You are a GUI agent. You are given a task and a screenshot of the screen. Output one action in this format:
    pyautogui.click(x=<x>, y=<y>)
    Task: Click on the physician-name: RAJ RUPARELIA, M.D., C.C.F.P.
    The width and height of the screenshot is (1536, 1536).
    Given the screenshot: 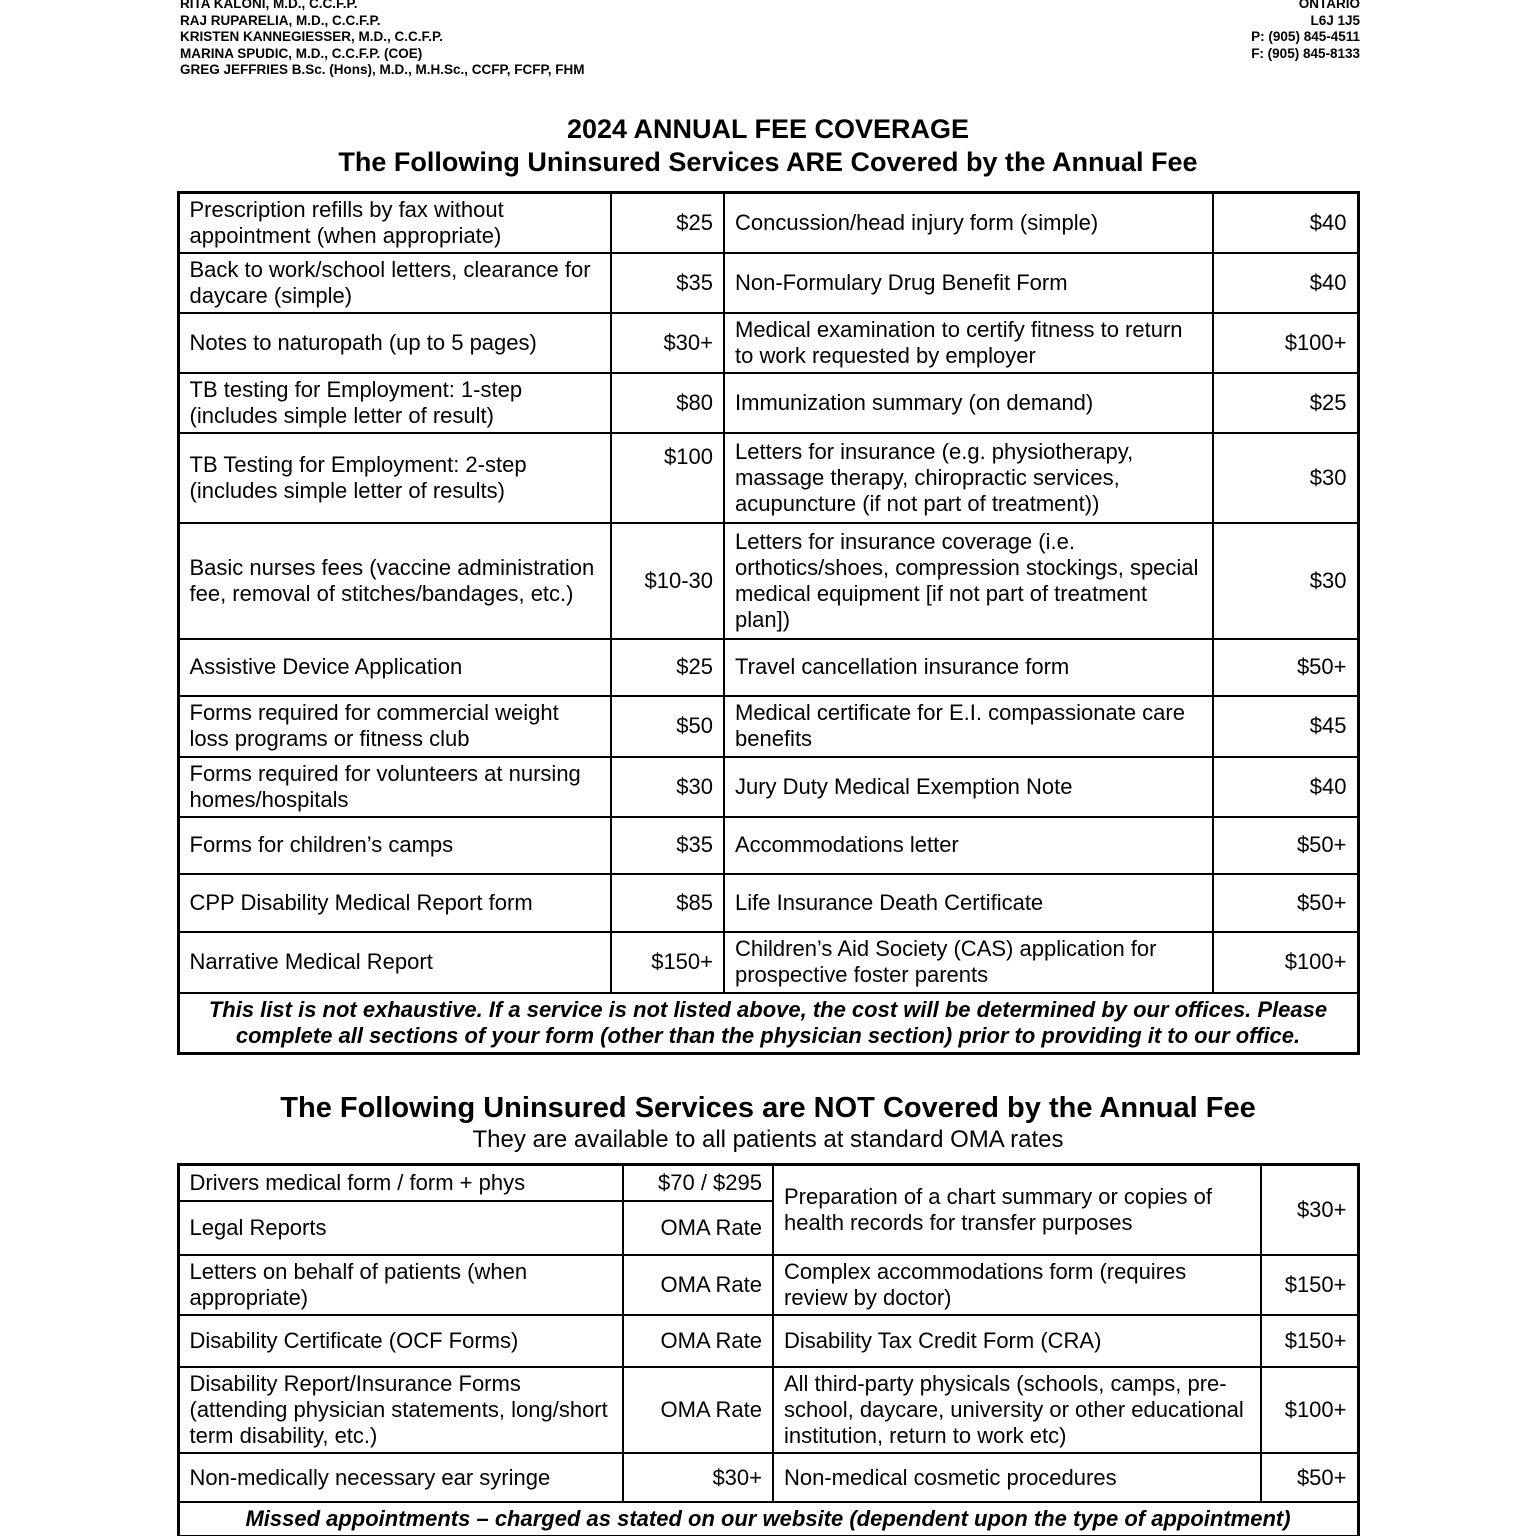 What is the action you would take?
    pyautogui.click(x=280, y=20)
    